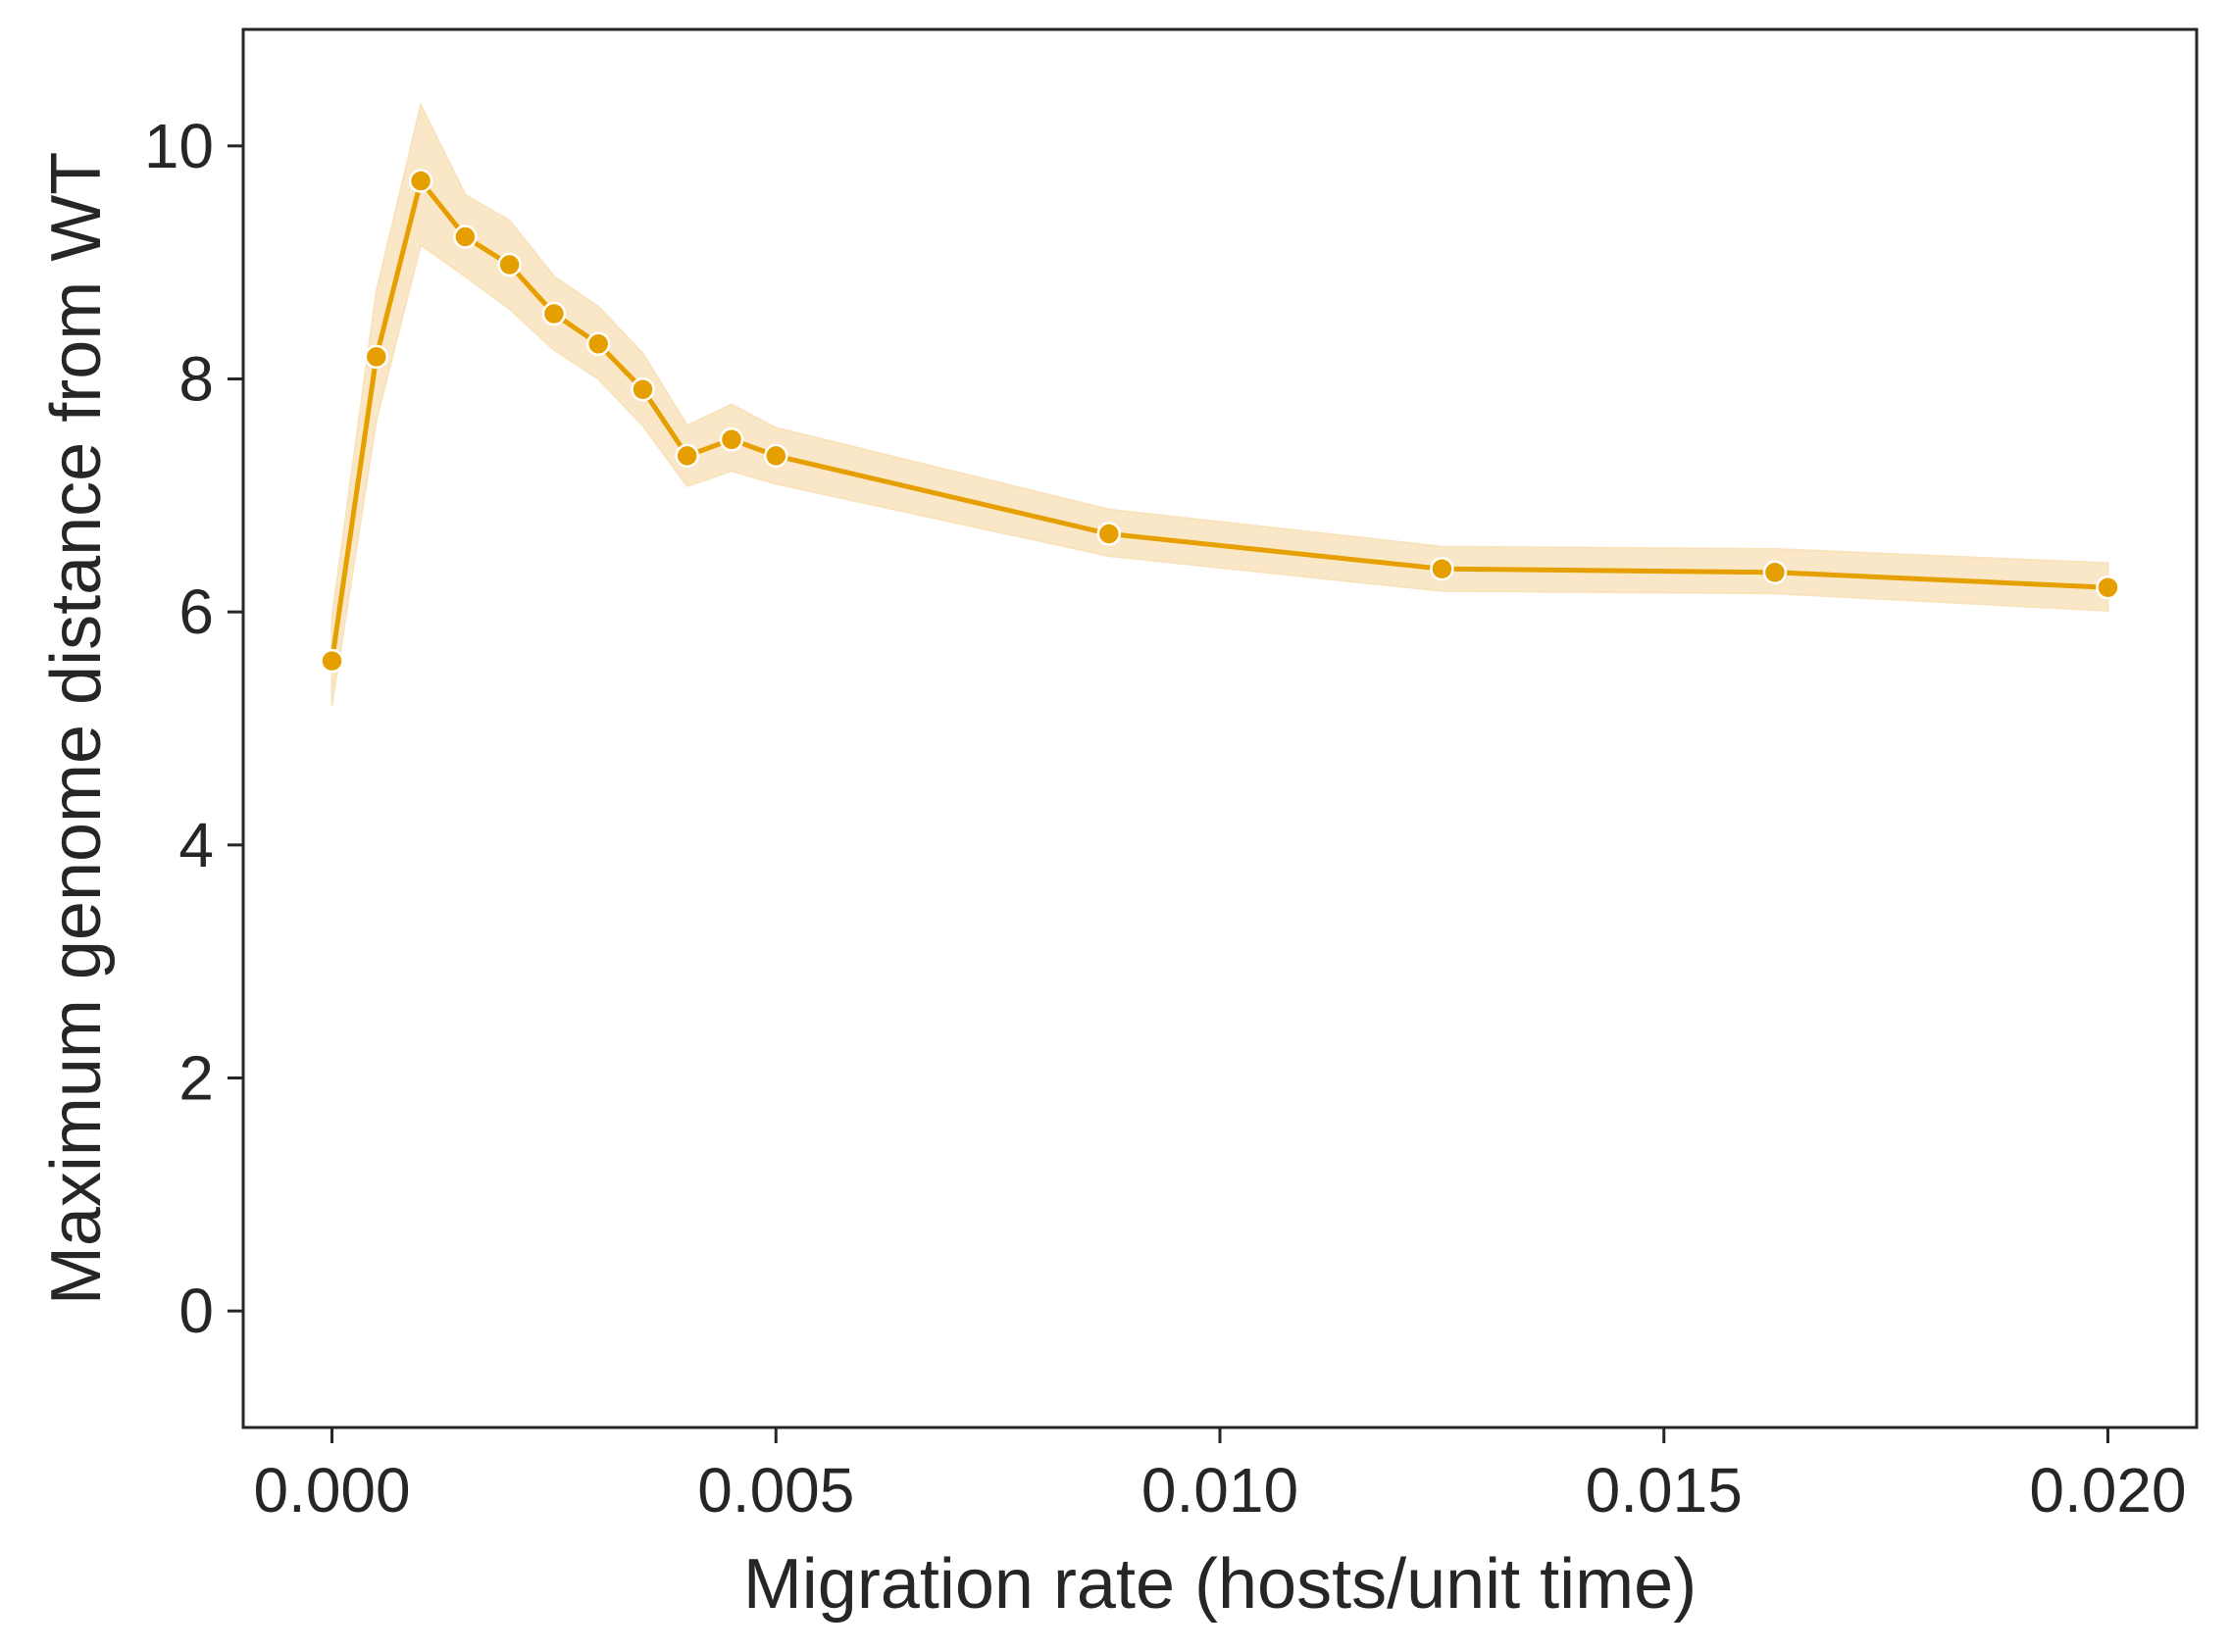 Image resolution: width=2230 pixels, height=1652 pixels. What do you see at coordinates (76, 729) in the screenshot?
I see `y-axis-label: Maximum genome distance from WT` at bounding box center [76, 729].